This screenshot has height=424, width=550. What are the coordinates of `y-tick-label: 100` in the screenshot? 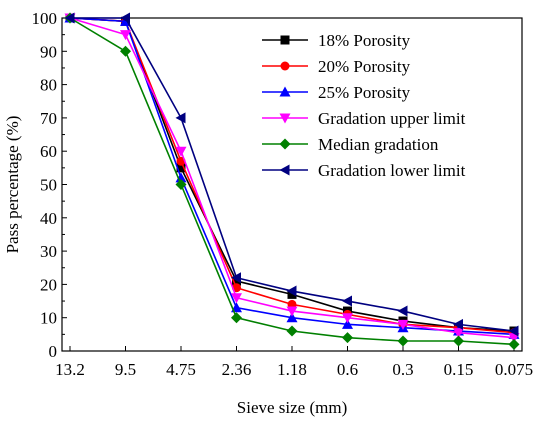 It's located at (45, 18).